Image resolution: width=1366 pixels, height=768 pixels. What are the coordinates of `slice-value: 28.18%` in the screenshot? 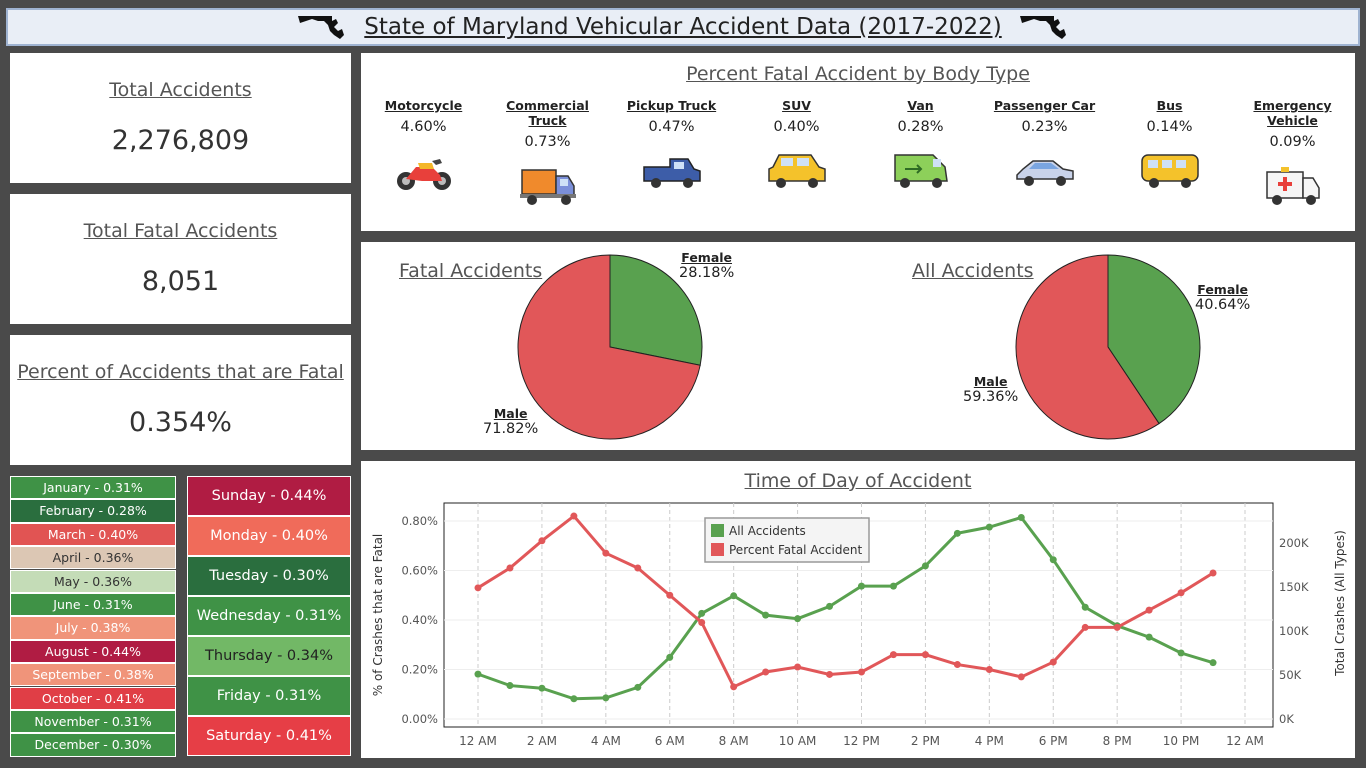 It's located at (707, 273).